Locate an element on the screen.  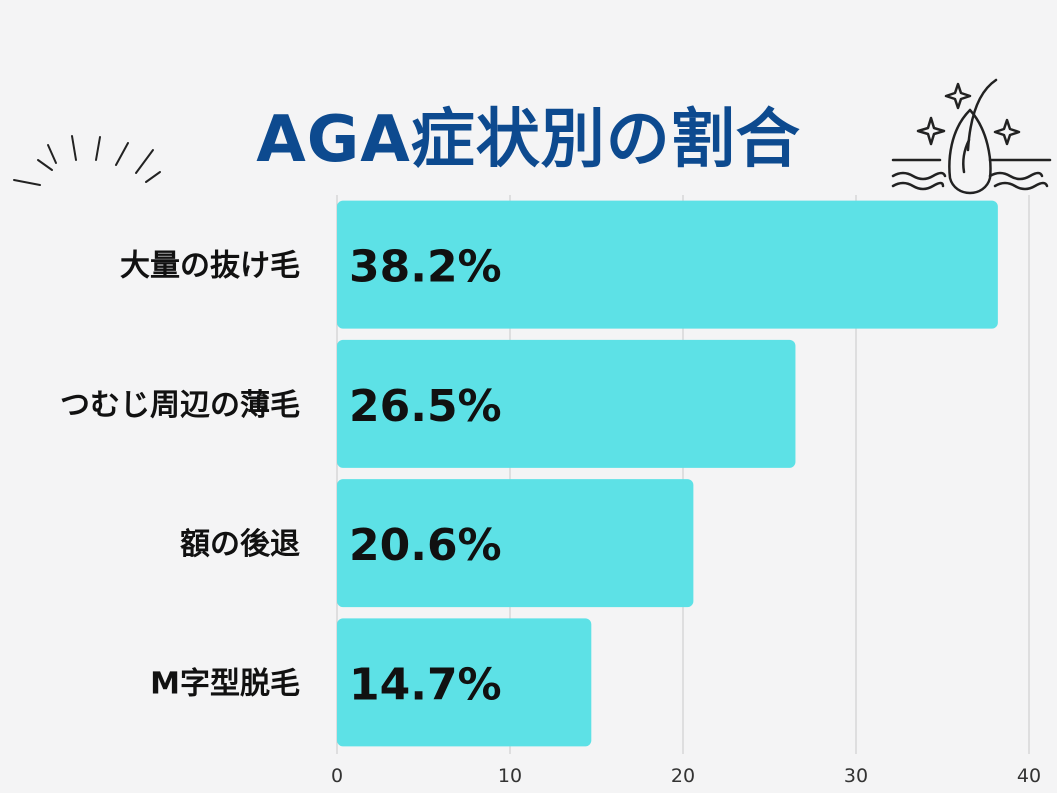
chart-title: AGA症状別の割合 is located at coordinates (528, 140).